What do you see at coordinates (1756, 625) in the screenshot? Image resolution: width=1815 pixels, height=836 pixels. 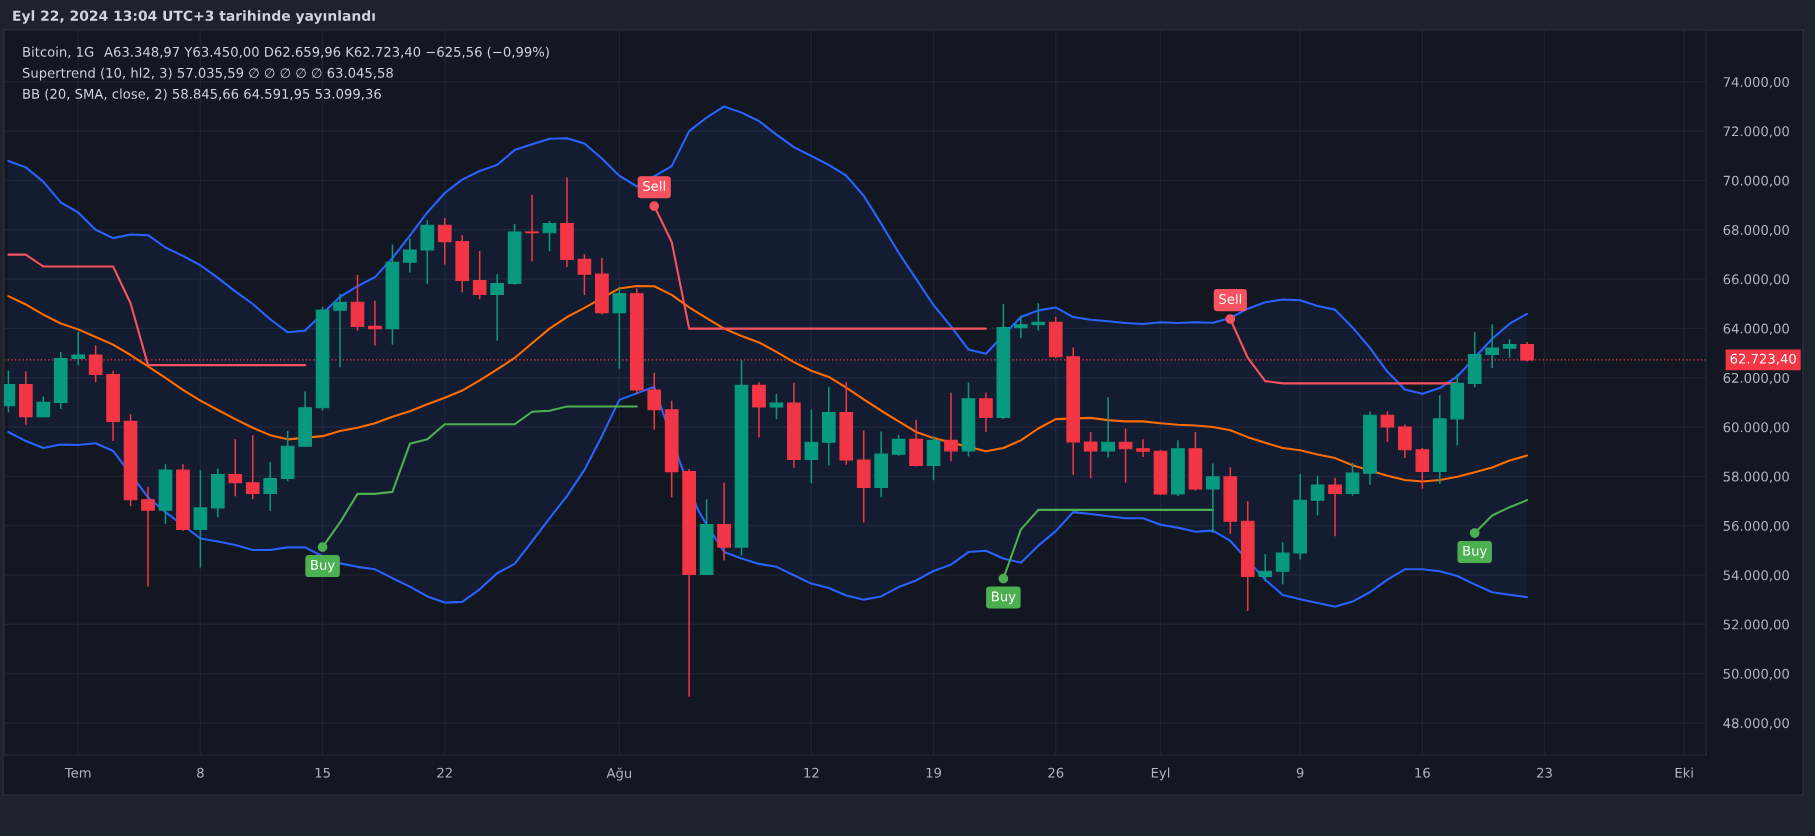 I see `y-tick-label: 52.000,00` at bounding box center [1756, 625].